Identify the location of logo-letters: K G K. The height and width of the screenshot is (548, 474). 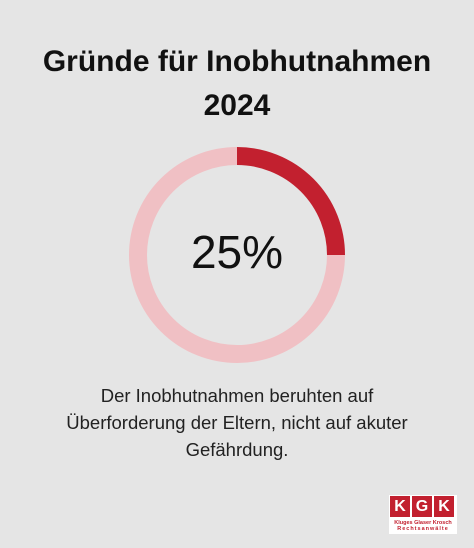
(422, 506).